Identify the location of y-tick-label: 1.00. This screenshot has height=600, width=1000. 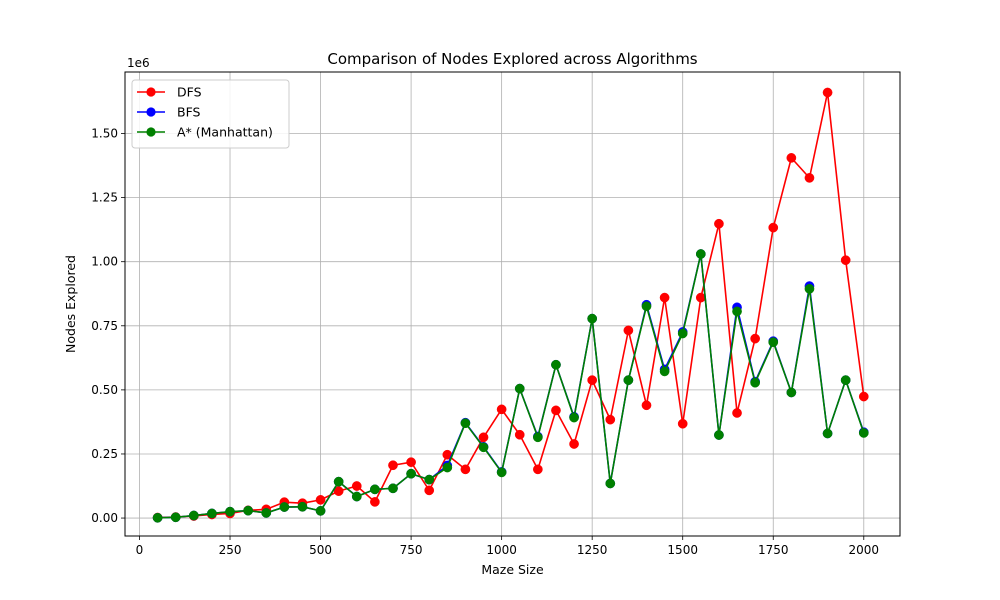
(104, 262).